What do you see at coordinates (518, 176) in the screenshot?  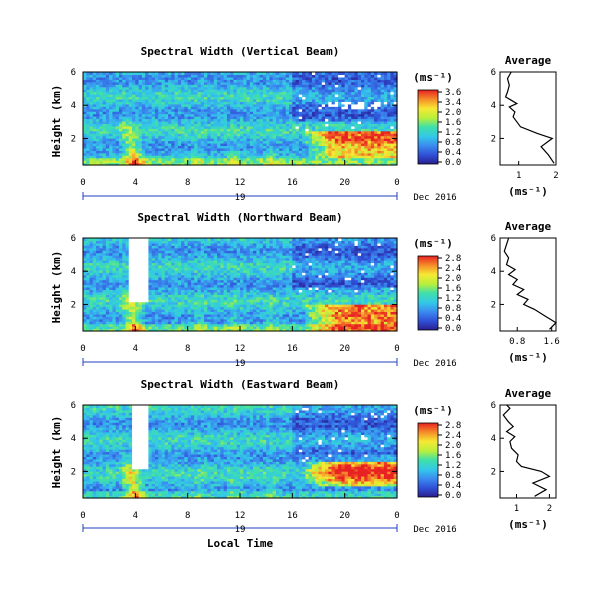 I see `average-x-tick-label: 1` at bounding box center [518, 176].